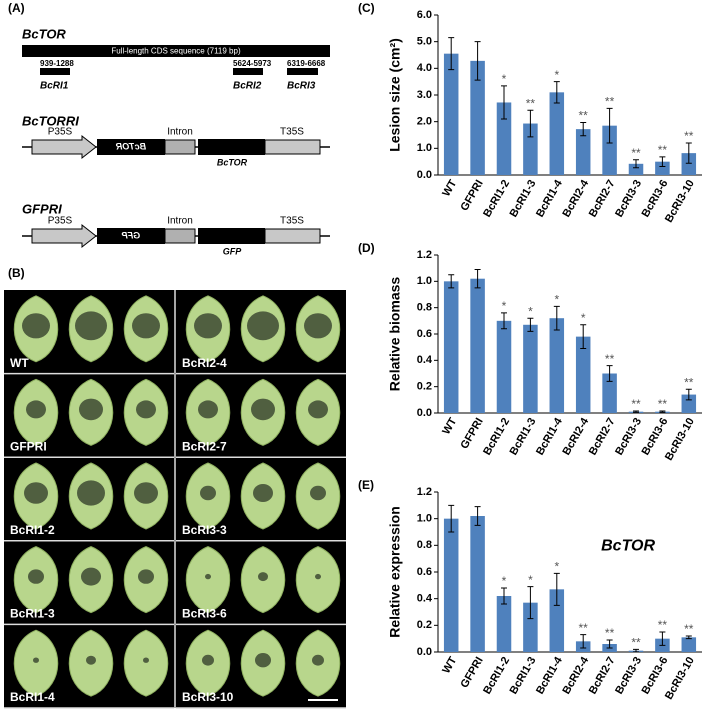 The width and height of the screenshot is (709, 718). What do you see at coordinates (50, 120) in the screenshot?
I see `construct-name: BcTORRI` at bounding box center [50, 120].